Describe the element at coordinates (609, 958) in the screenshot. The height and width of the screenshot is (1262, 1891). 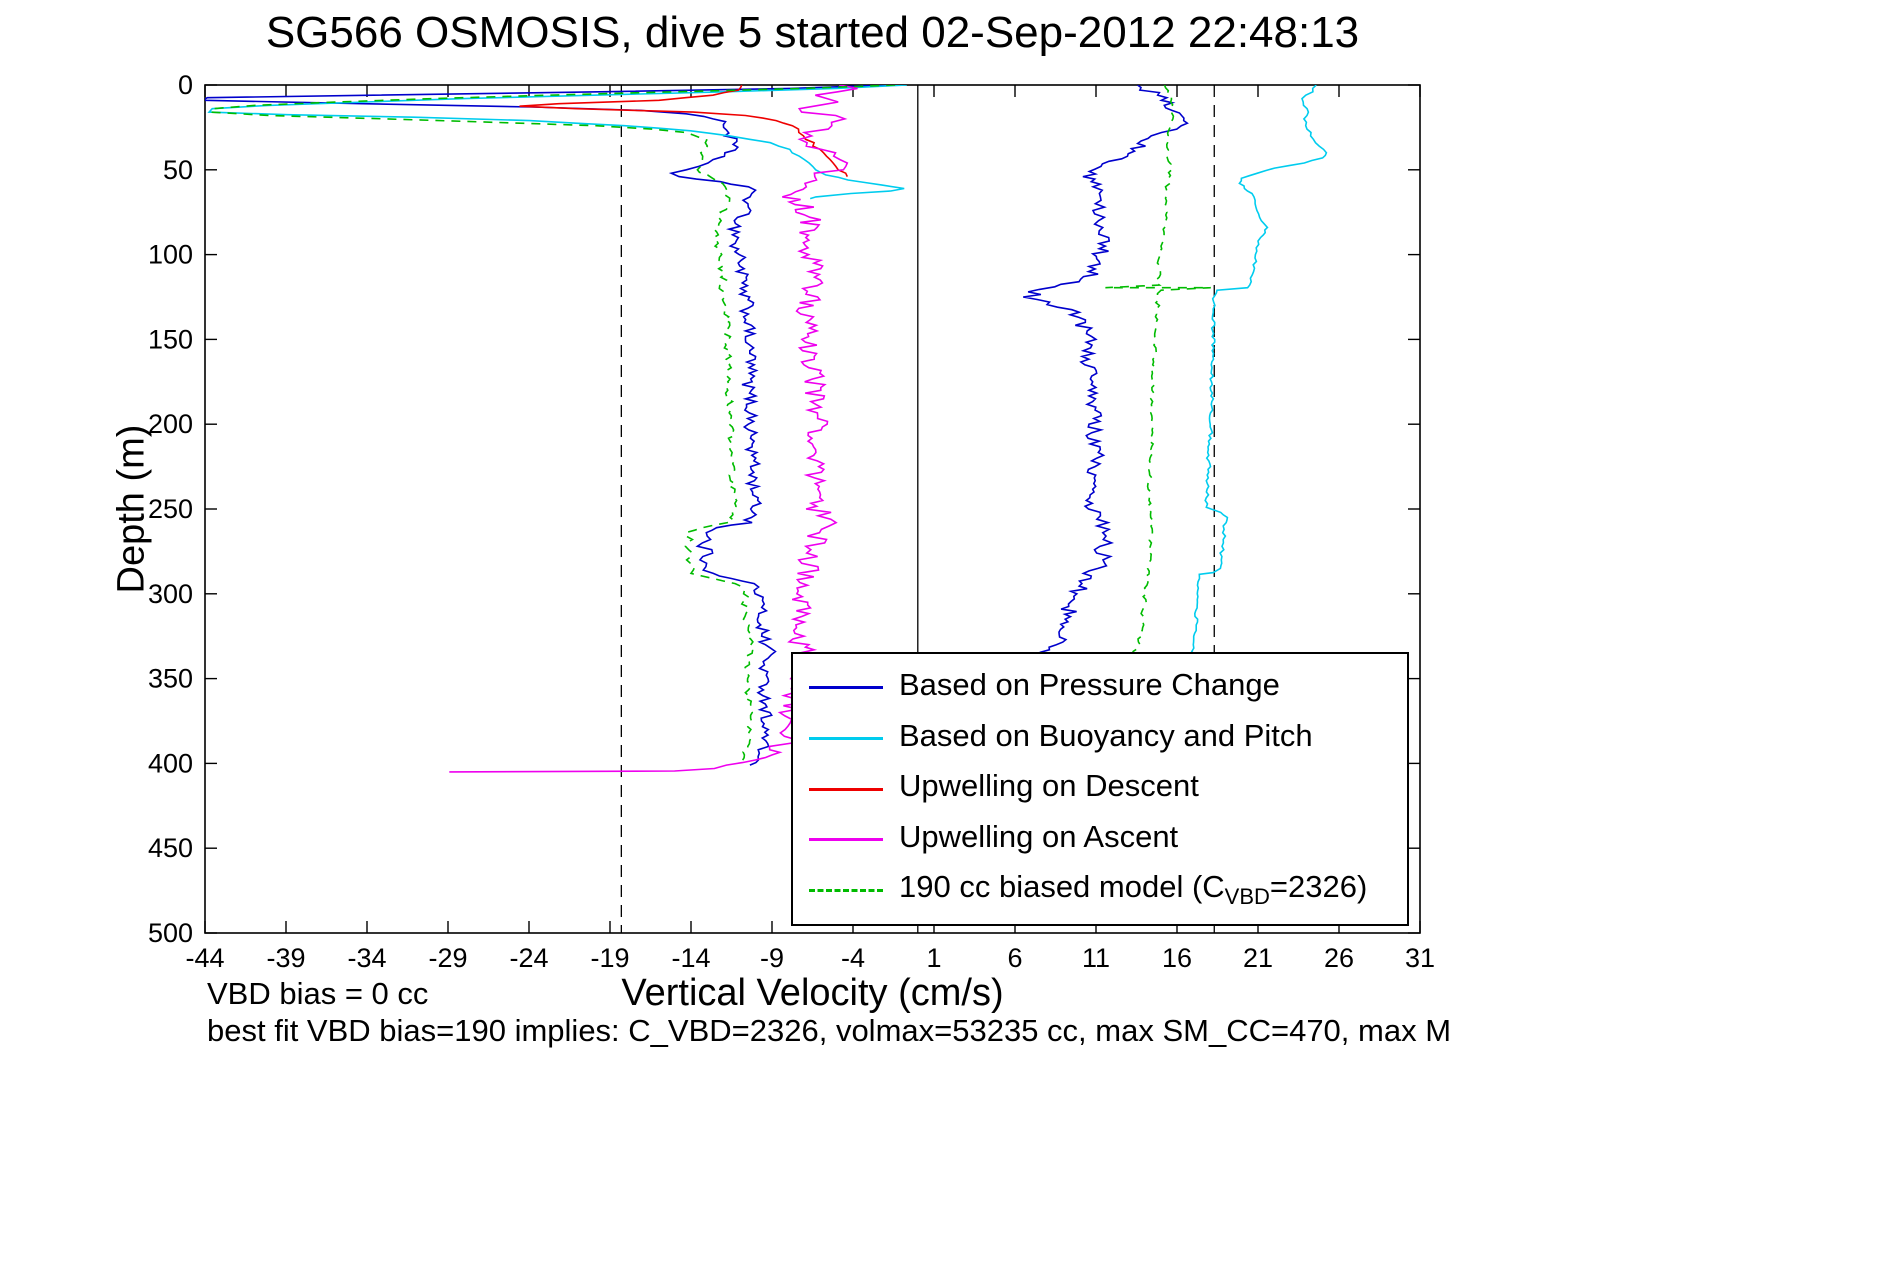
I see `x-tick-label: -19` at that location.